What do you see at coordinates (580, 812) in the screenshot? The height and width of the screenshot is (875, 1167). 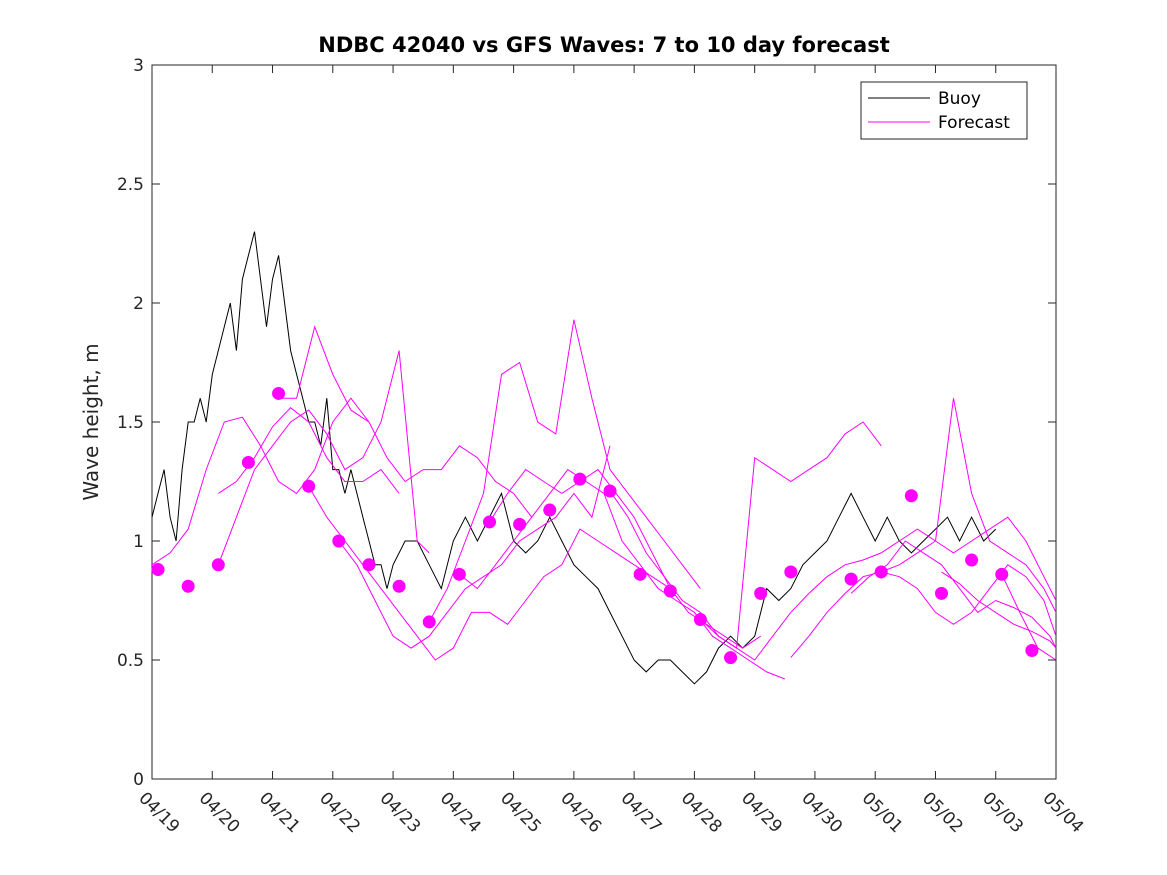 I see `x-tick-label: 04/26` at bounding box center [580, 812].